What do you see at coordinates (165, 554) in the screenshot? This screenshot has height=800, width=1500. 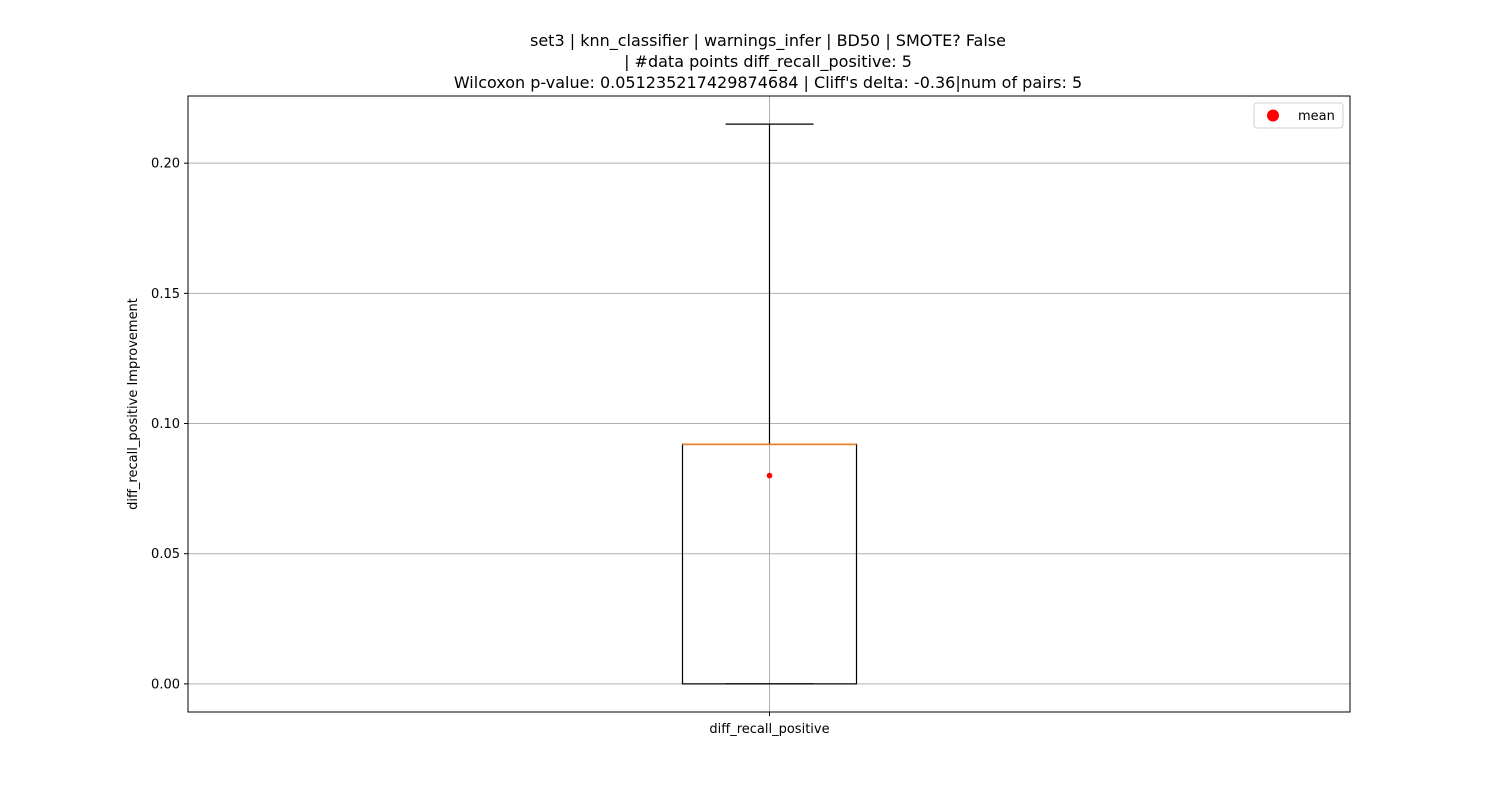 I see `y-tick-label: 0.05` at bounding box center [165, 554].